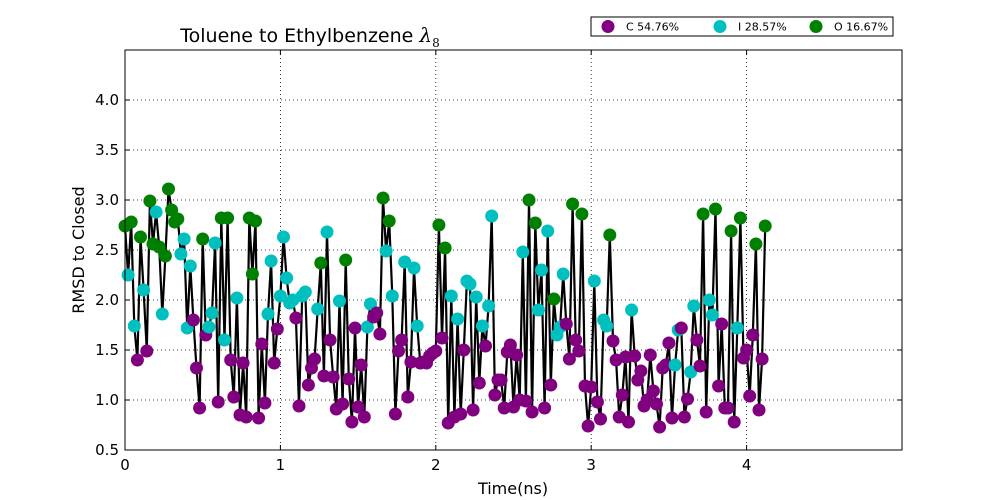  What do you see at coordinates (107, 250) in the screenshot?
I see `y-tick-label: 2.5` at bounding box center [107, 250].